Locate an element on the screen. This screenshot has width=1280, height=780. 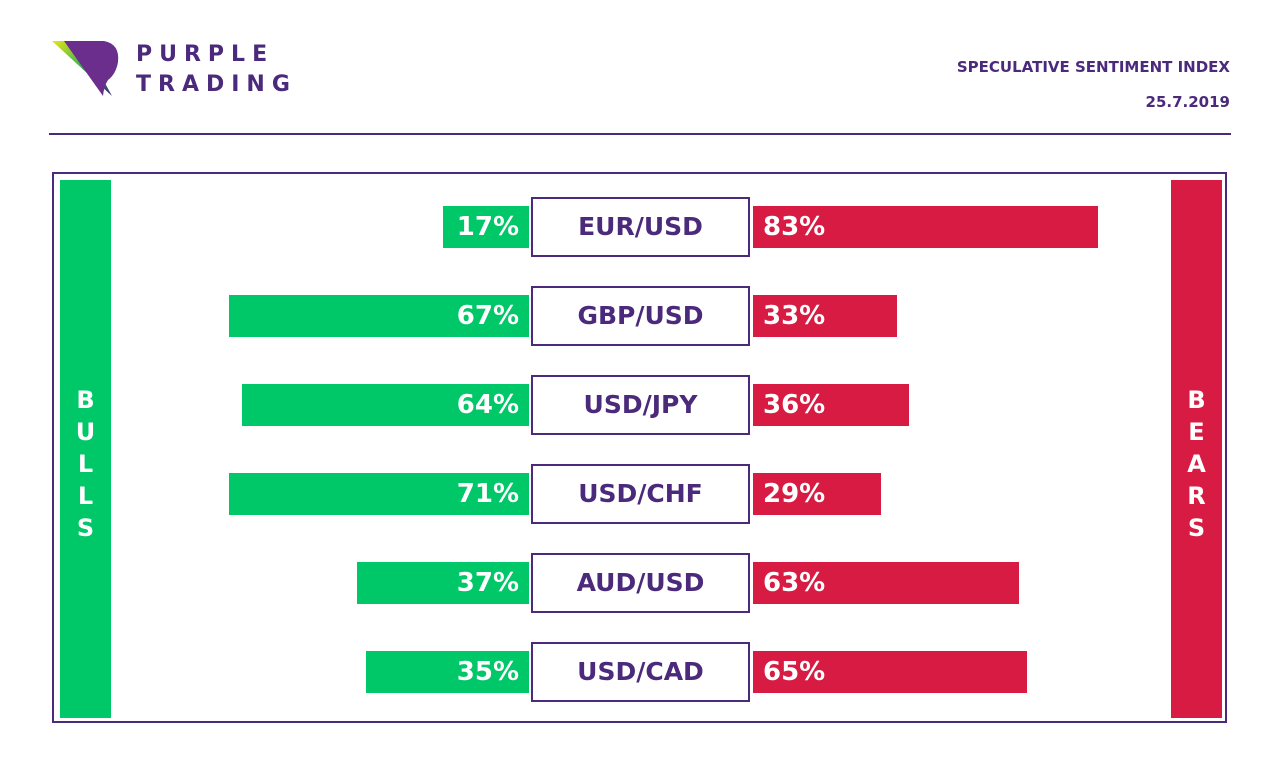
side-label-letter: R is located at coordinates (1196, 496).